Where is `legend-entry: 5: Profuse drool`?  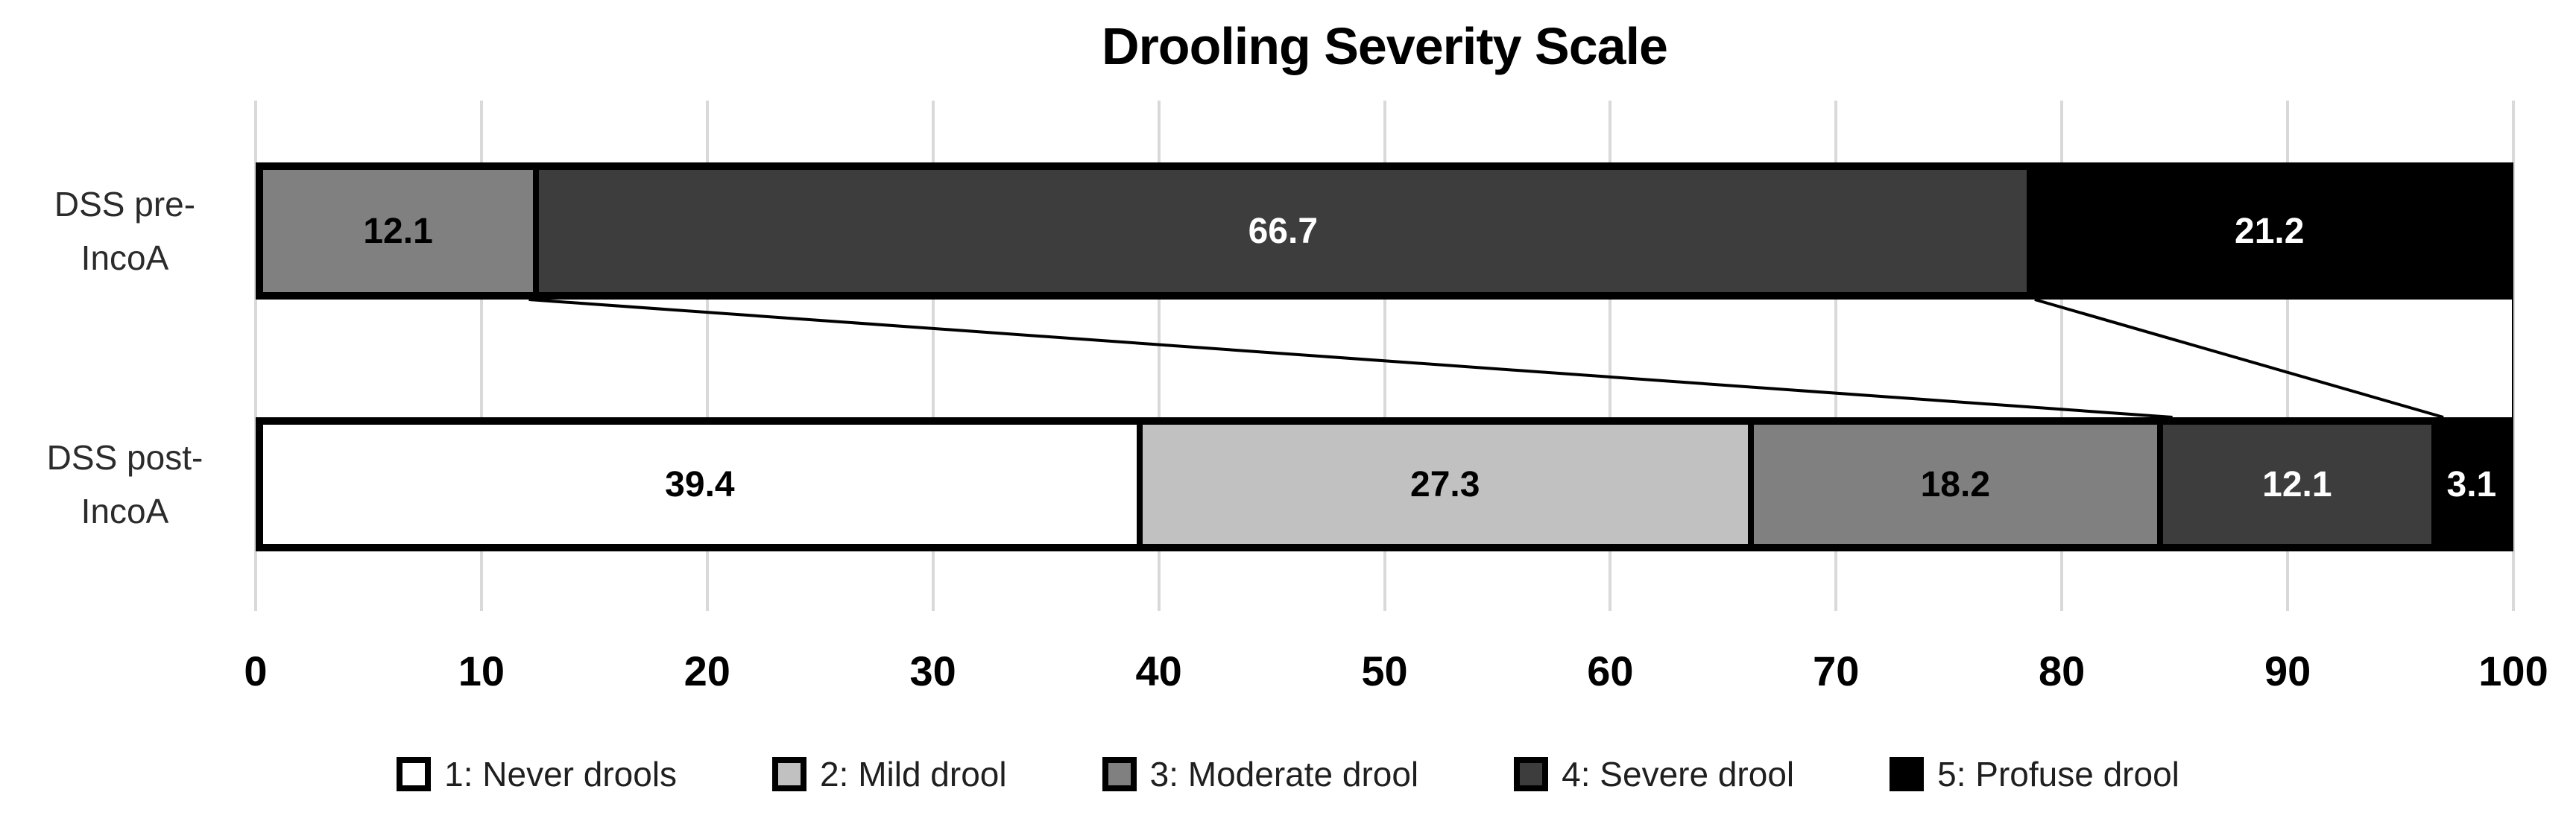 legend-entry: 5: Profuse drool is located at coordinates (2034, 774).